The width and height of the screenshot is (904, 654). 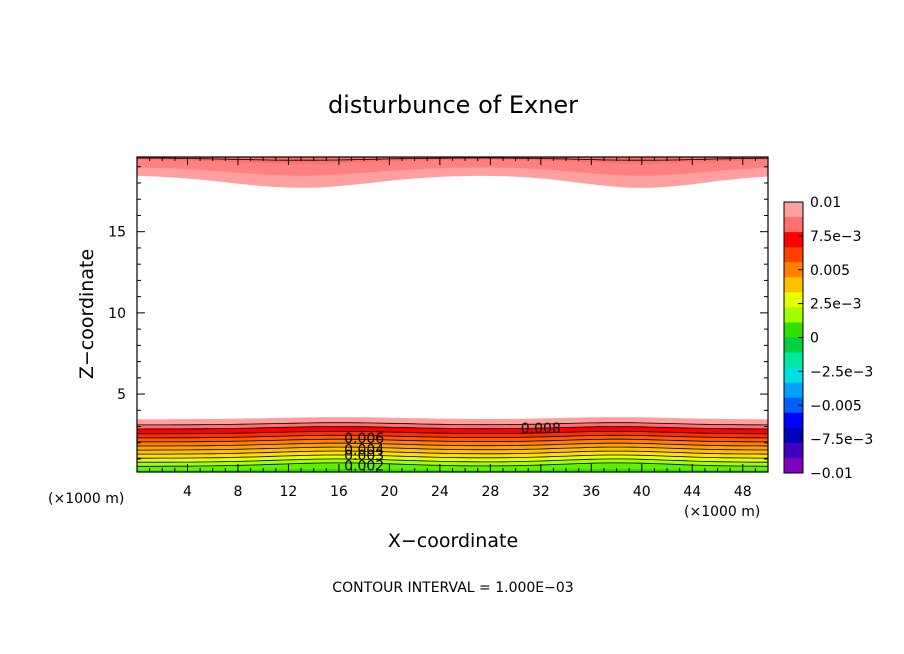 I want to click on contour-interval-note: CONTOUR INTERVAL = 1.000E−03, so click(x=452, y=588).